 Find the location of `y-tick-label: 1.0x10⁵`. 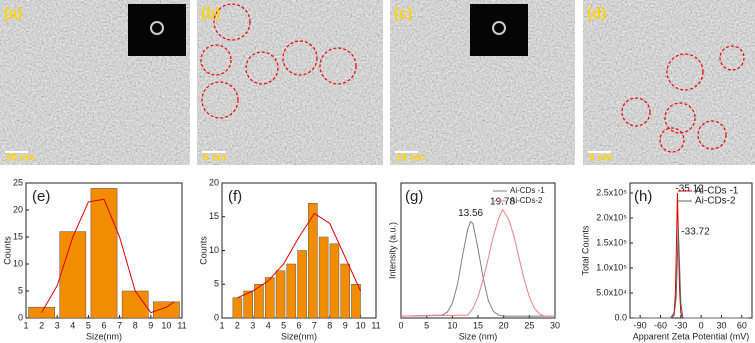

y-tick-label: 1.0x10⁵ is located at coordinates (611, 267).